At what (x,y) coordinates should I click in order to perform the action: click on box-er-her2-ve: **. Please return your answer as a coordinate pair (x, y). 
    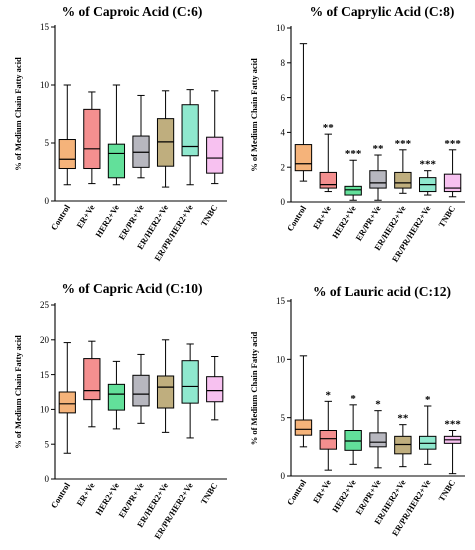
    Looking at the image, I should click on (403, 440).